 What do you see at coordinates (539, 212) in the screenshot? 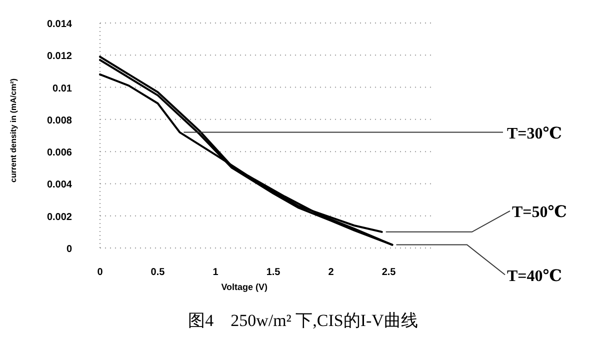
I see `annotation: T=50℃` at bounding box center [539, 212].